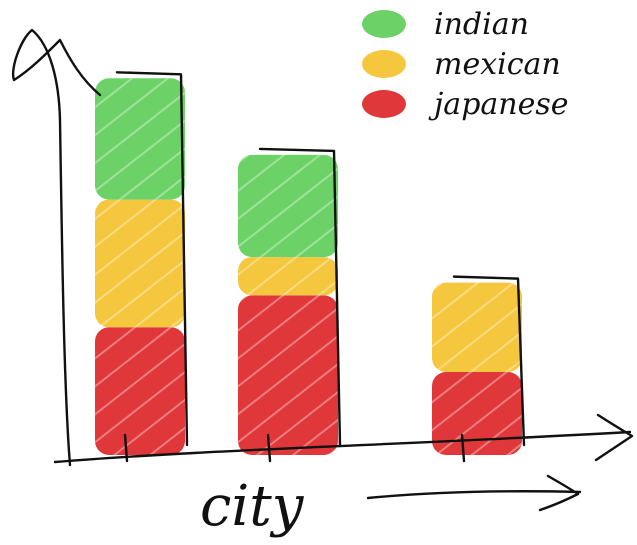  I want to click on legend-marker-japanese, so click(384, 104).